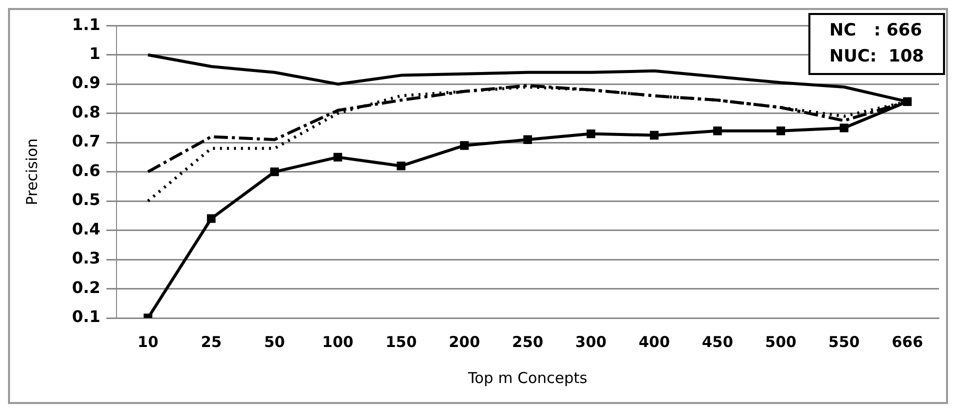  What do you see at coordinates (86, 316) in the screenshot?
I see `y-tick-label: 0.1` at bounding box center [86, 316].